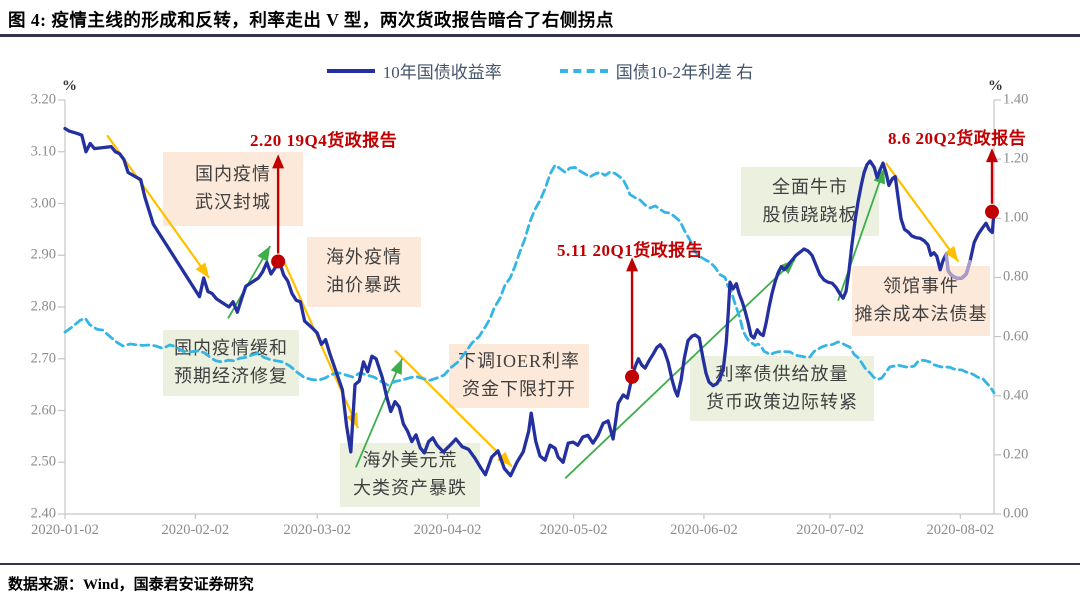  What do you see at coordinates (364, 257) in the screenshot?
I see `annotation-text: 海外疫情` at bounding box center [364, 257].